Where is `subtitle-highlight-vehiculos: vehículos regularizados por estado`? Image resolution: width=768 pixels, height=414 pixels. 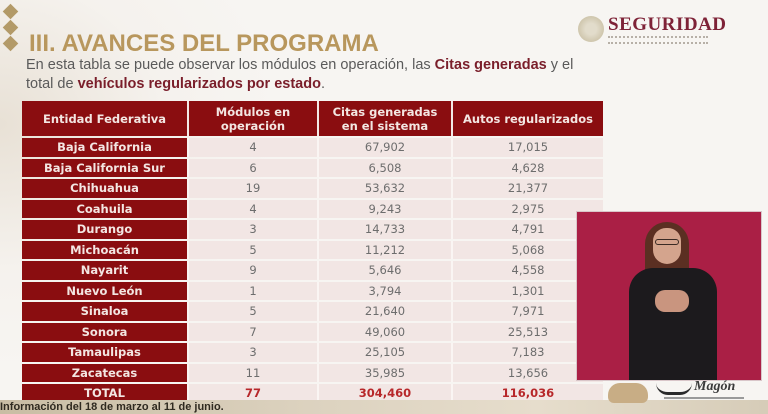 subtitle-highlight-vehiculos: vehículos regularizados por estado is located at coordinates (199, 84).